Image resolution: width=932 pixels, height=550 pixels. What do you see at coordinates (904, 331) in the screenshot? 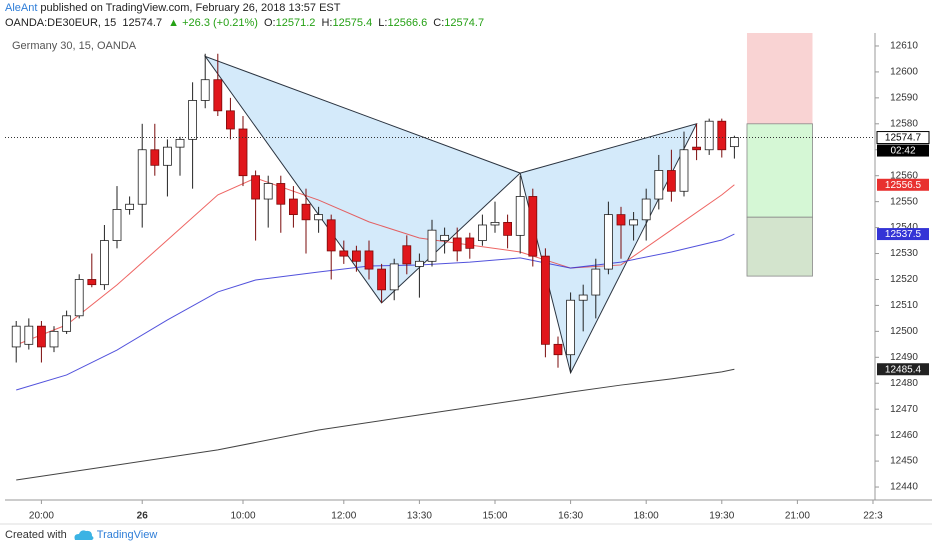
I see `y-tick-label: 12500` at bounding box center [904, 331].